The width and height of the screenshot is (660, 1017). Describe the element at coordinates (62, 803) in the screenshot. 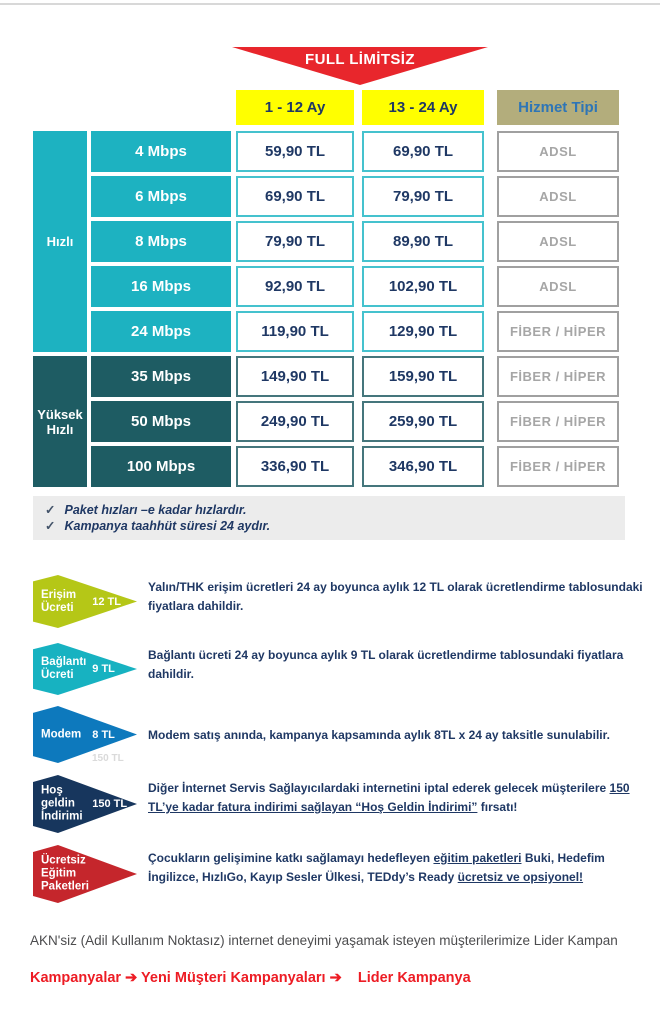

I see `fee-label: Hoş geldin İndirimi` at that location.